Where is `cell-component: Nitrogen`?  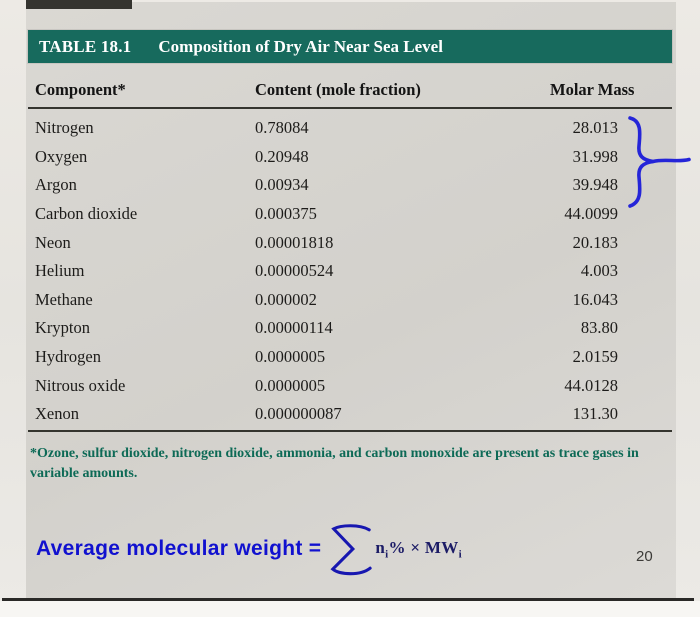
cell-component: Nitrogen is located at coordinates (64, 128).